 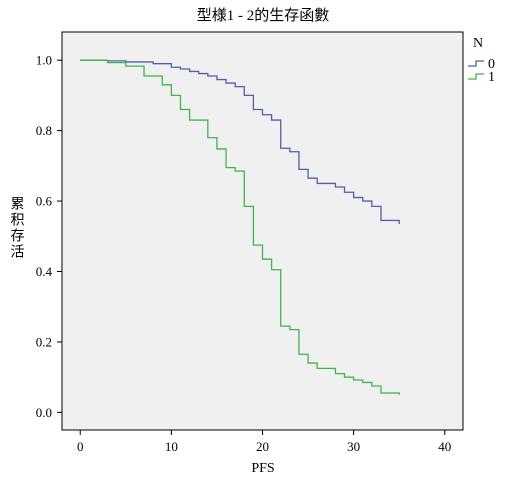 What do you see at coordinates (44, 341) in the screenshot?
I see `y-tick-label: 0.2` at bounding box center [44, 341].